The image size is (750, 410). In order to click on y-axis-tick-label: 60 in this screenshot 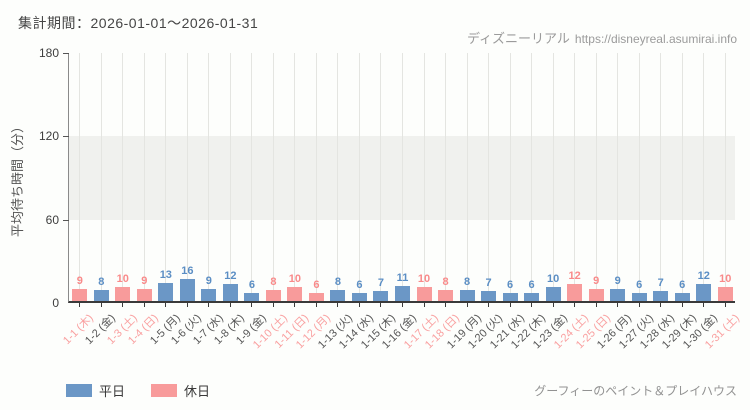, I will do `click(52, 219)`.